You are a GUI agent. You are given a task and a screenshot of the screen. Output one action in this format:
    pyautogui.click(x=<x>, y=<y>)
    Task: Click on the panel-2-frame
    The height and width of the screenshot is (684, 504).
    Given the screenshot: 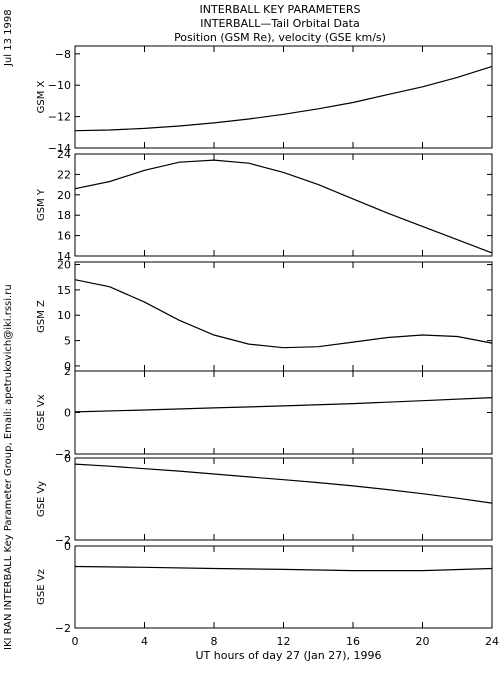 What is the action you would take?
    pyautogui.click(x=283, y=205)
    